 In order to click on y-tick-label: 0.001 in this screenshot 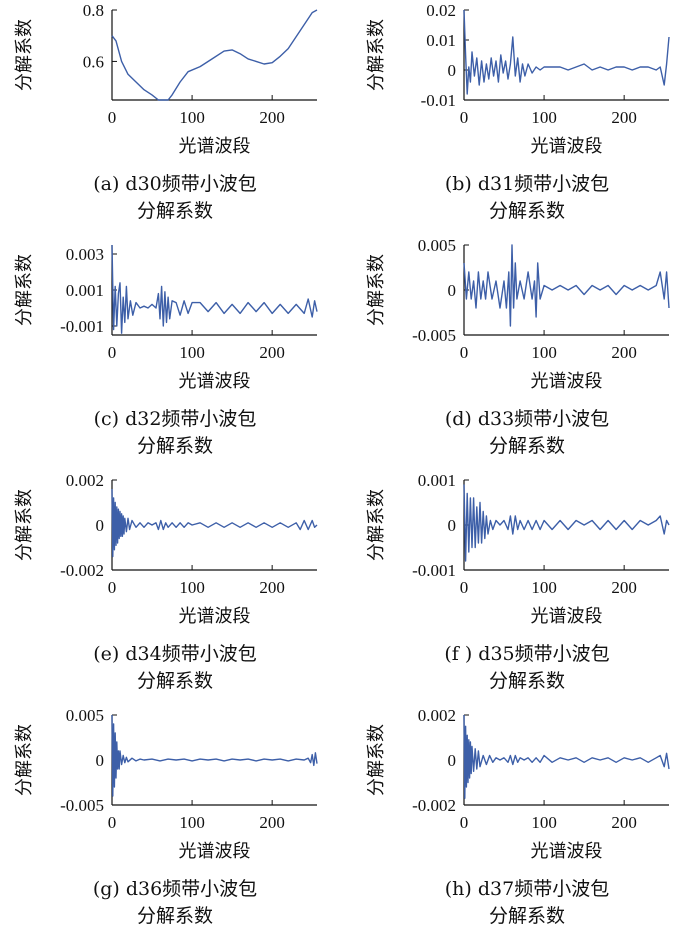, I will do `click(437, 480)`.